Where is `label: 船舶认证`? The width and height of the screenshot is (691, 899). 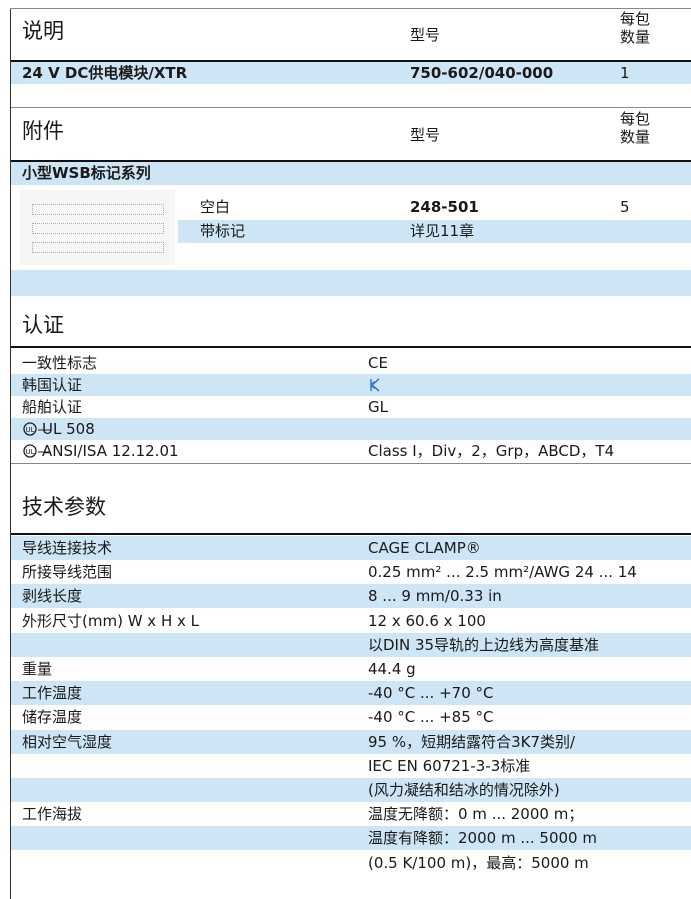
label: 船舶认证 is located at coordinates (52, 407).